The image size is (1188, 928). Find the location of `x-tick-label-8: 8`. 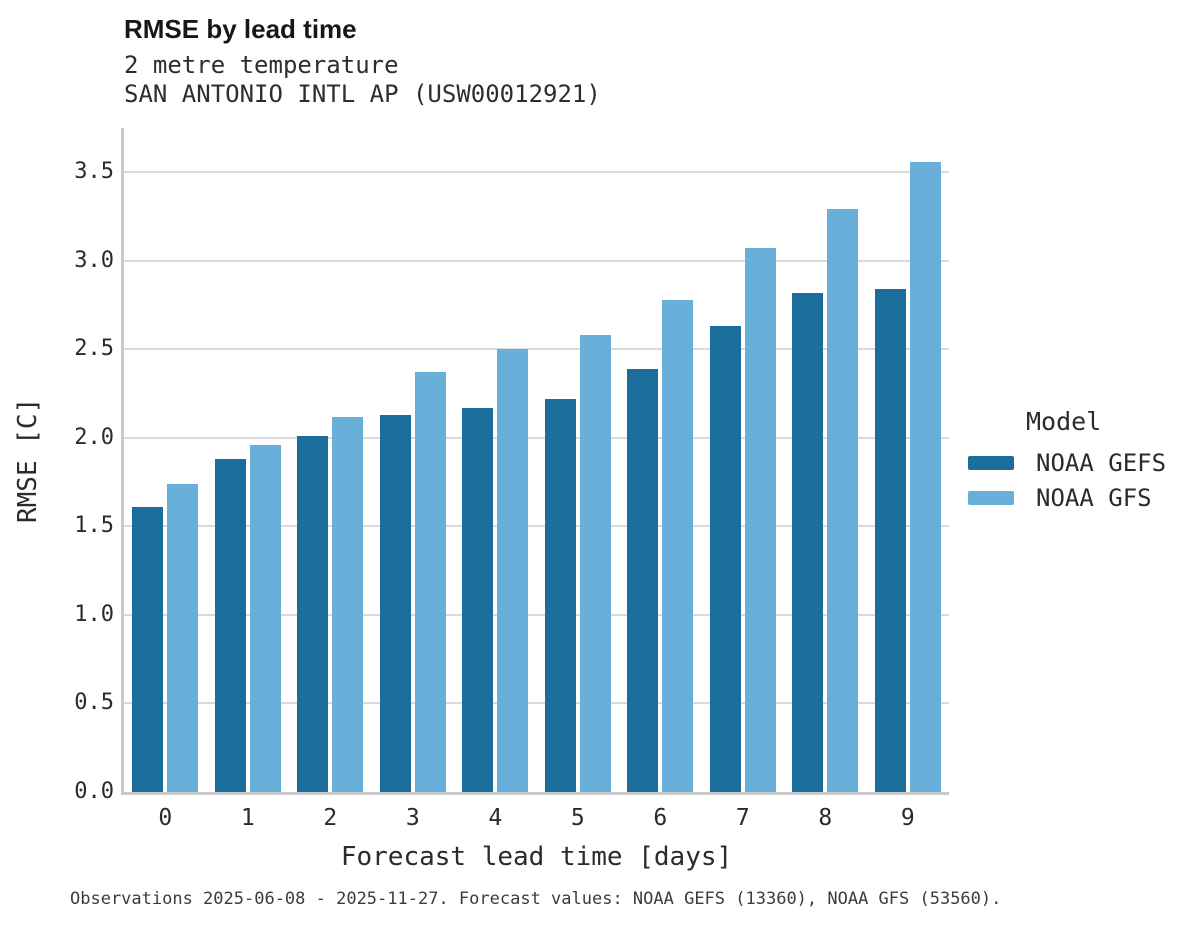

x-tick-label-8: 8 is located at coordinates (825, 818).